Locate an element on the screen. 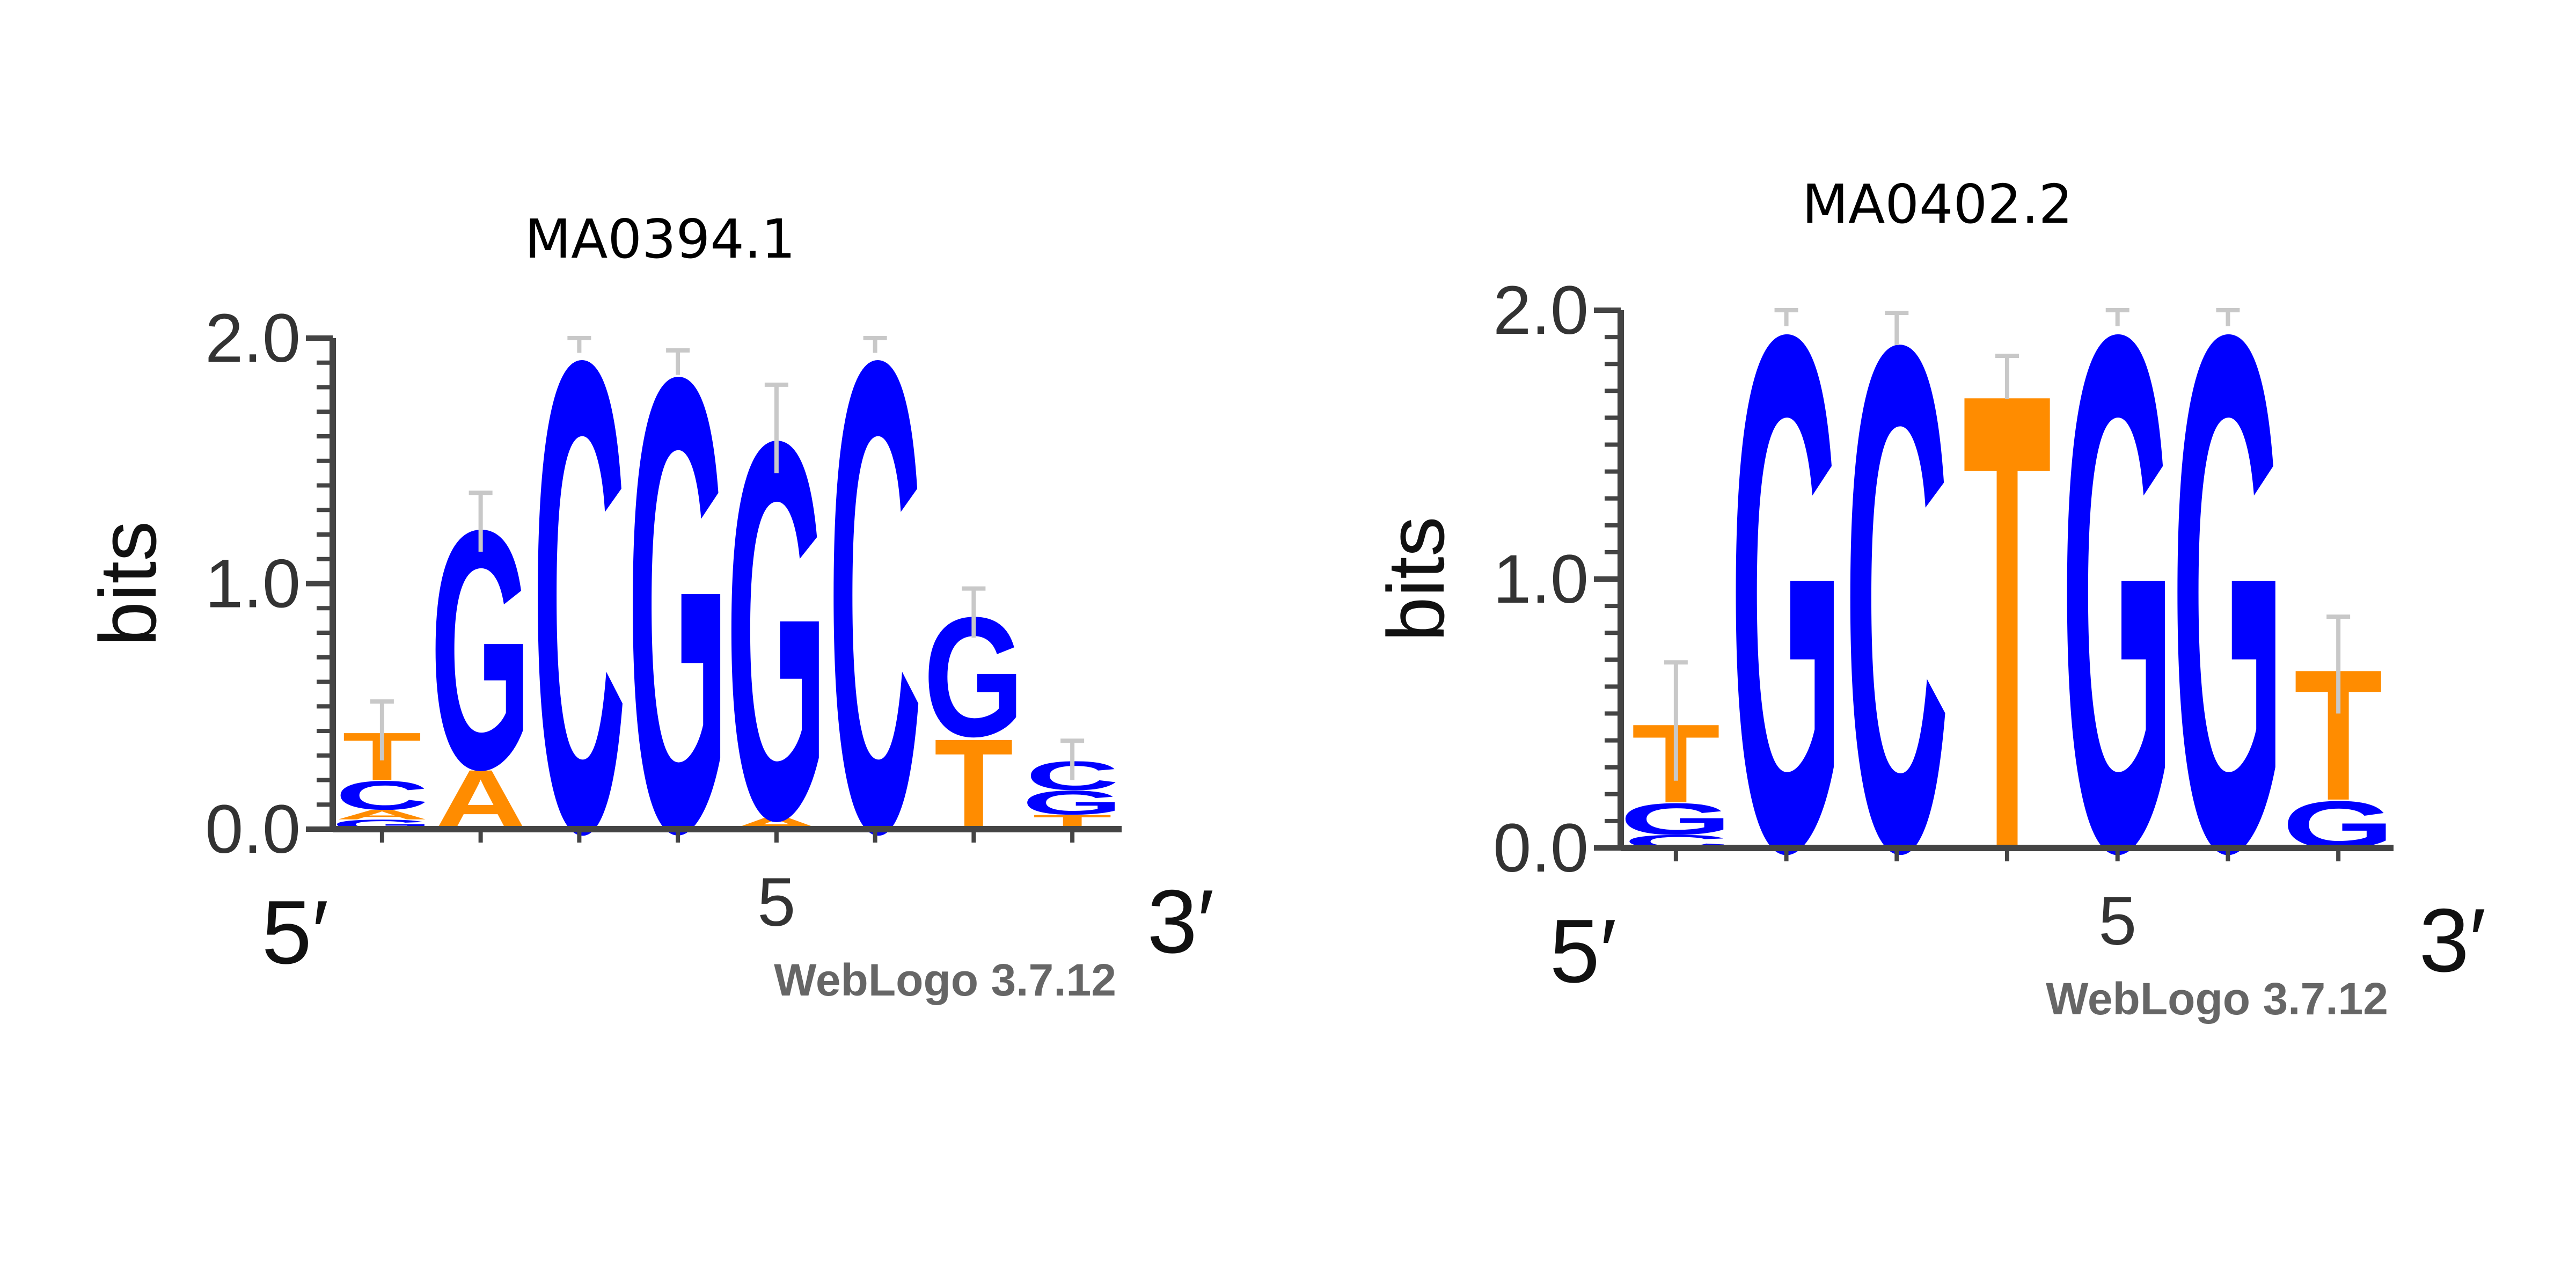  chart-title: MA0394.1 is located at coordinates (660, 239).